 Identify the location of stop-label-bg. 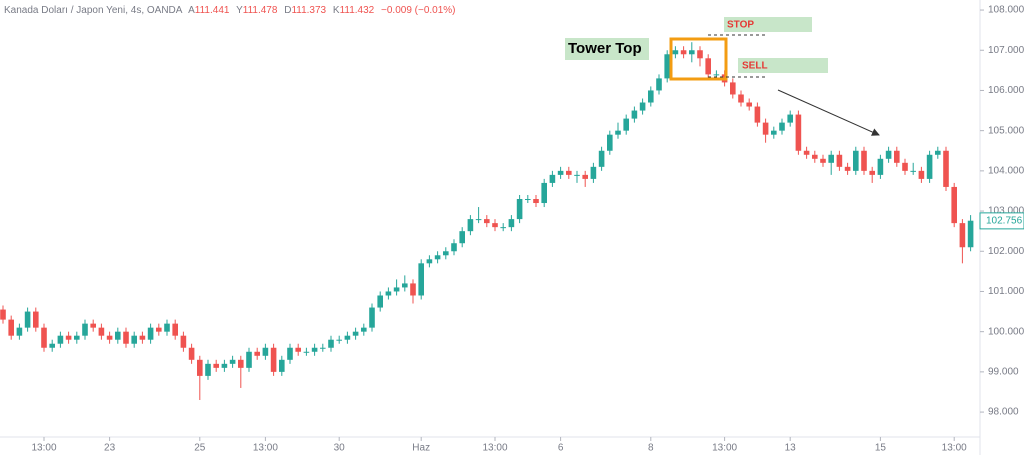
(768, 24).